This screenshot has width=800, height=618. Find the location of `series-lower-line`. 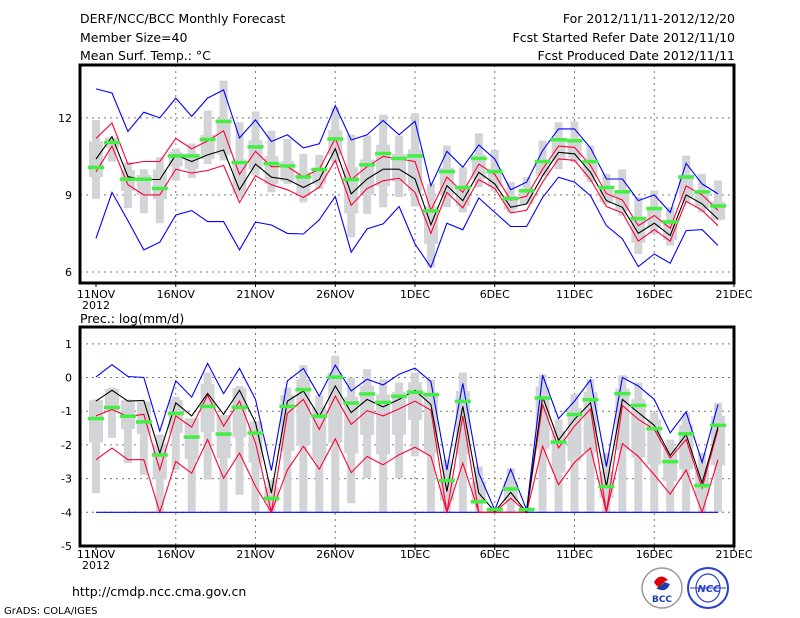

series-lower-line is located at coordinates (407, 476).